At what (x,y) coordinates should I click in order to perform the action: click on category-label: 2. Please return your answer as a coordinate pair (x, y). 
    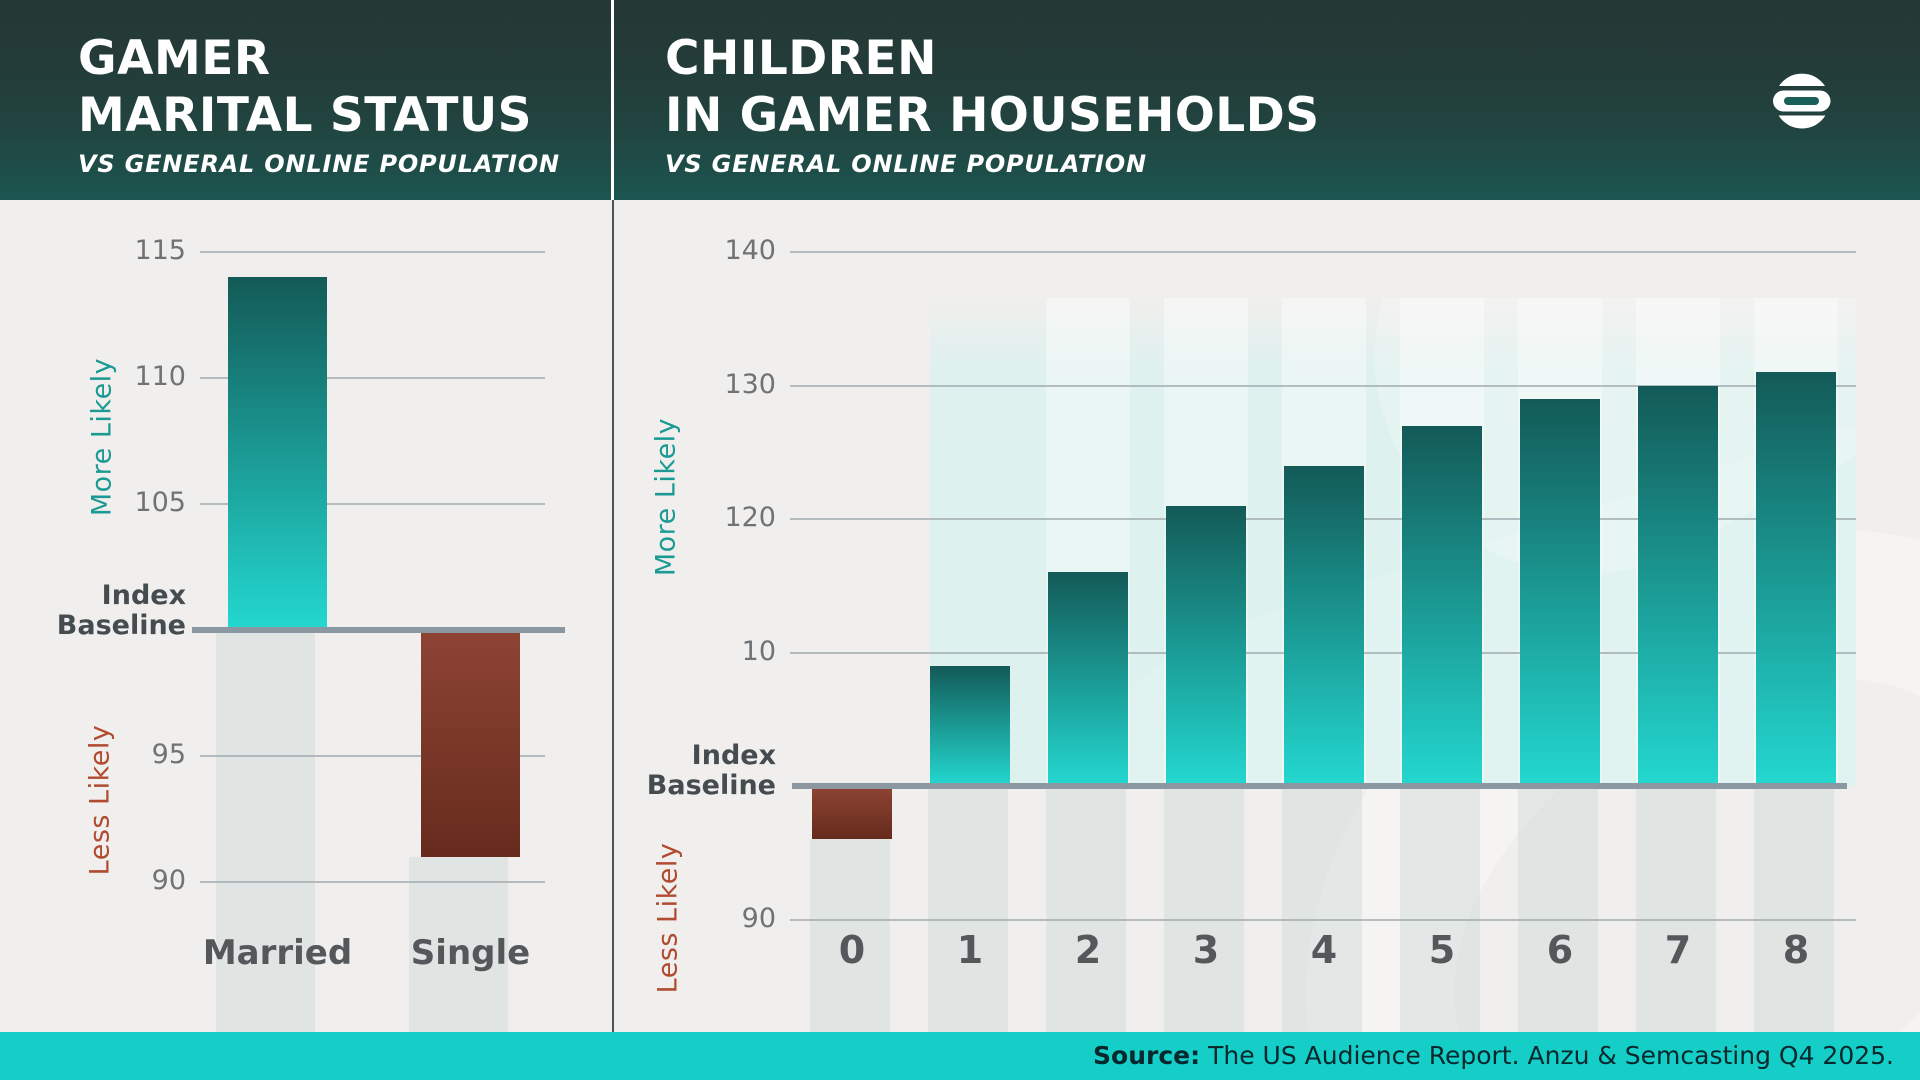
    Looking at the image, I should click on (1088, 950).